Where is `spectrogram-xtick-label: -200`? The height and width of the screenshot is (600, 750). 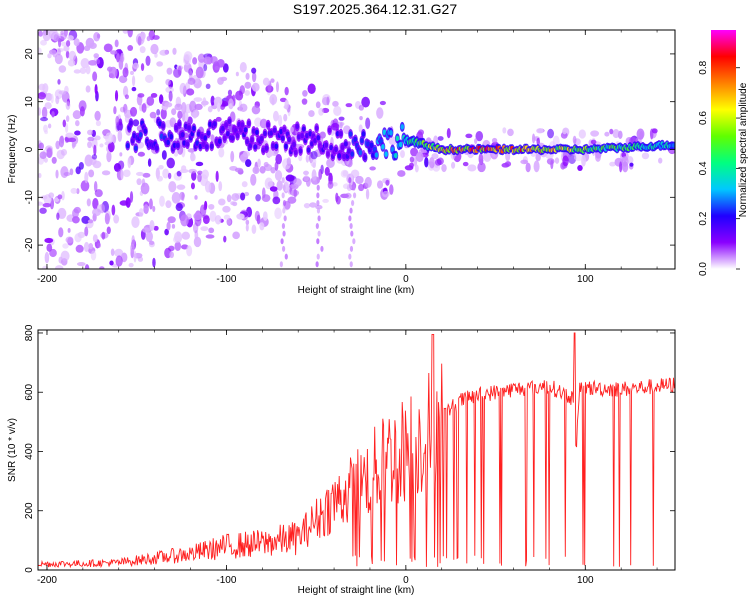 spectrogram-xtick-label: -200 is located at coordinates (47, 279).